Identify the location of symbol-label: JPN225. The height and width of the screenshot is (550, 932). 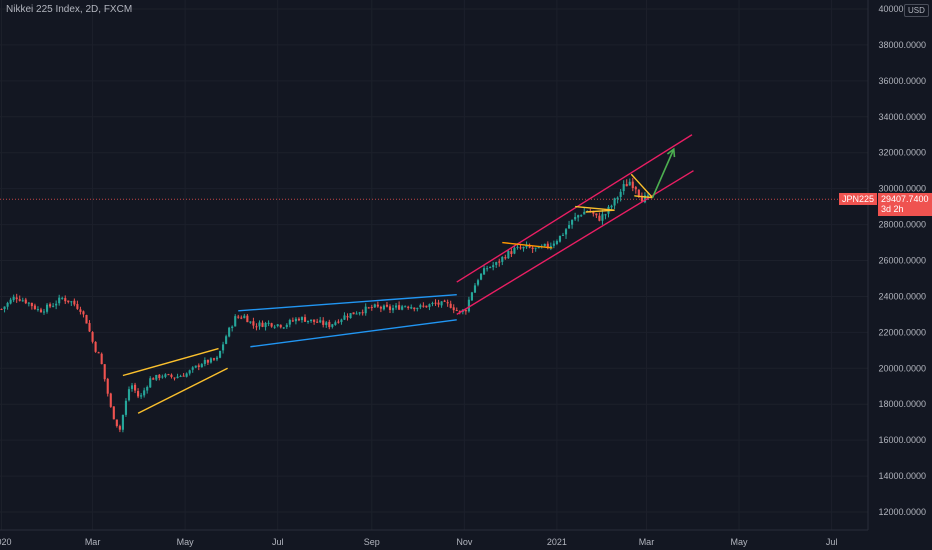
(858, 199).